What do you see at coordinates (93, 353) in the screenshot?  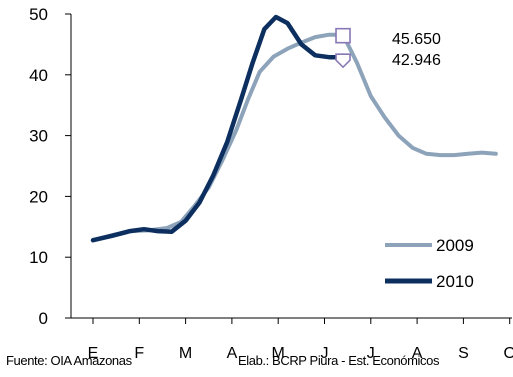 I see `x-tick-label: E` at bounding box center [93, 353].